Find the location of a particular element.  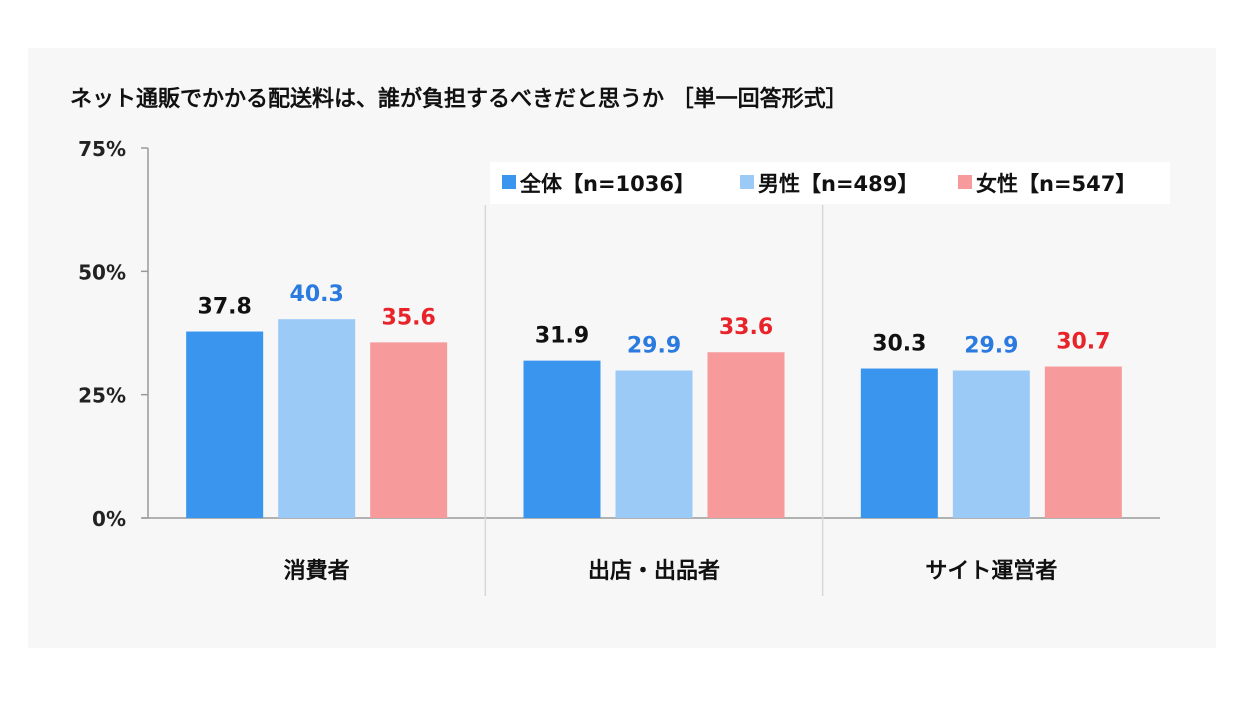

category-label: サイト運営者 is located at coordinates (991, 571).